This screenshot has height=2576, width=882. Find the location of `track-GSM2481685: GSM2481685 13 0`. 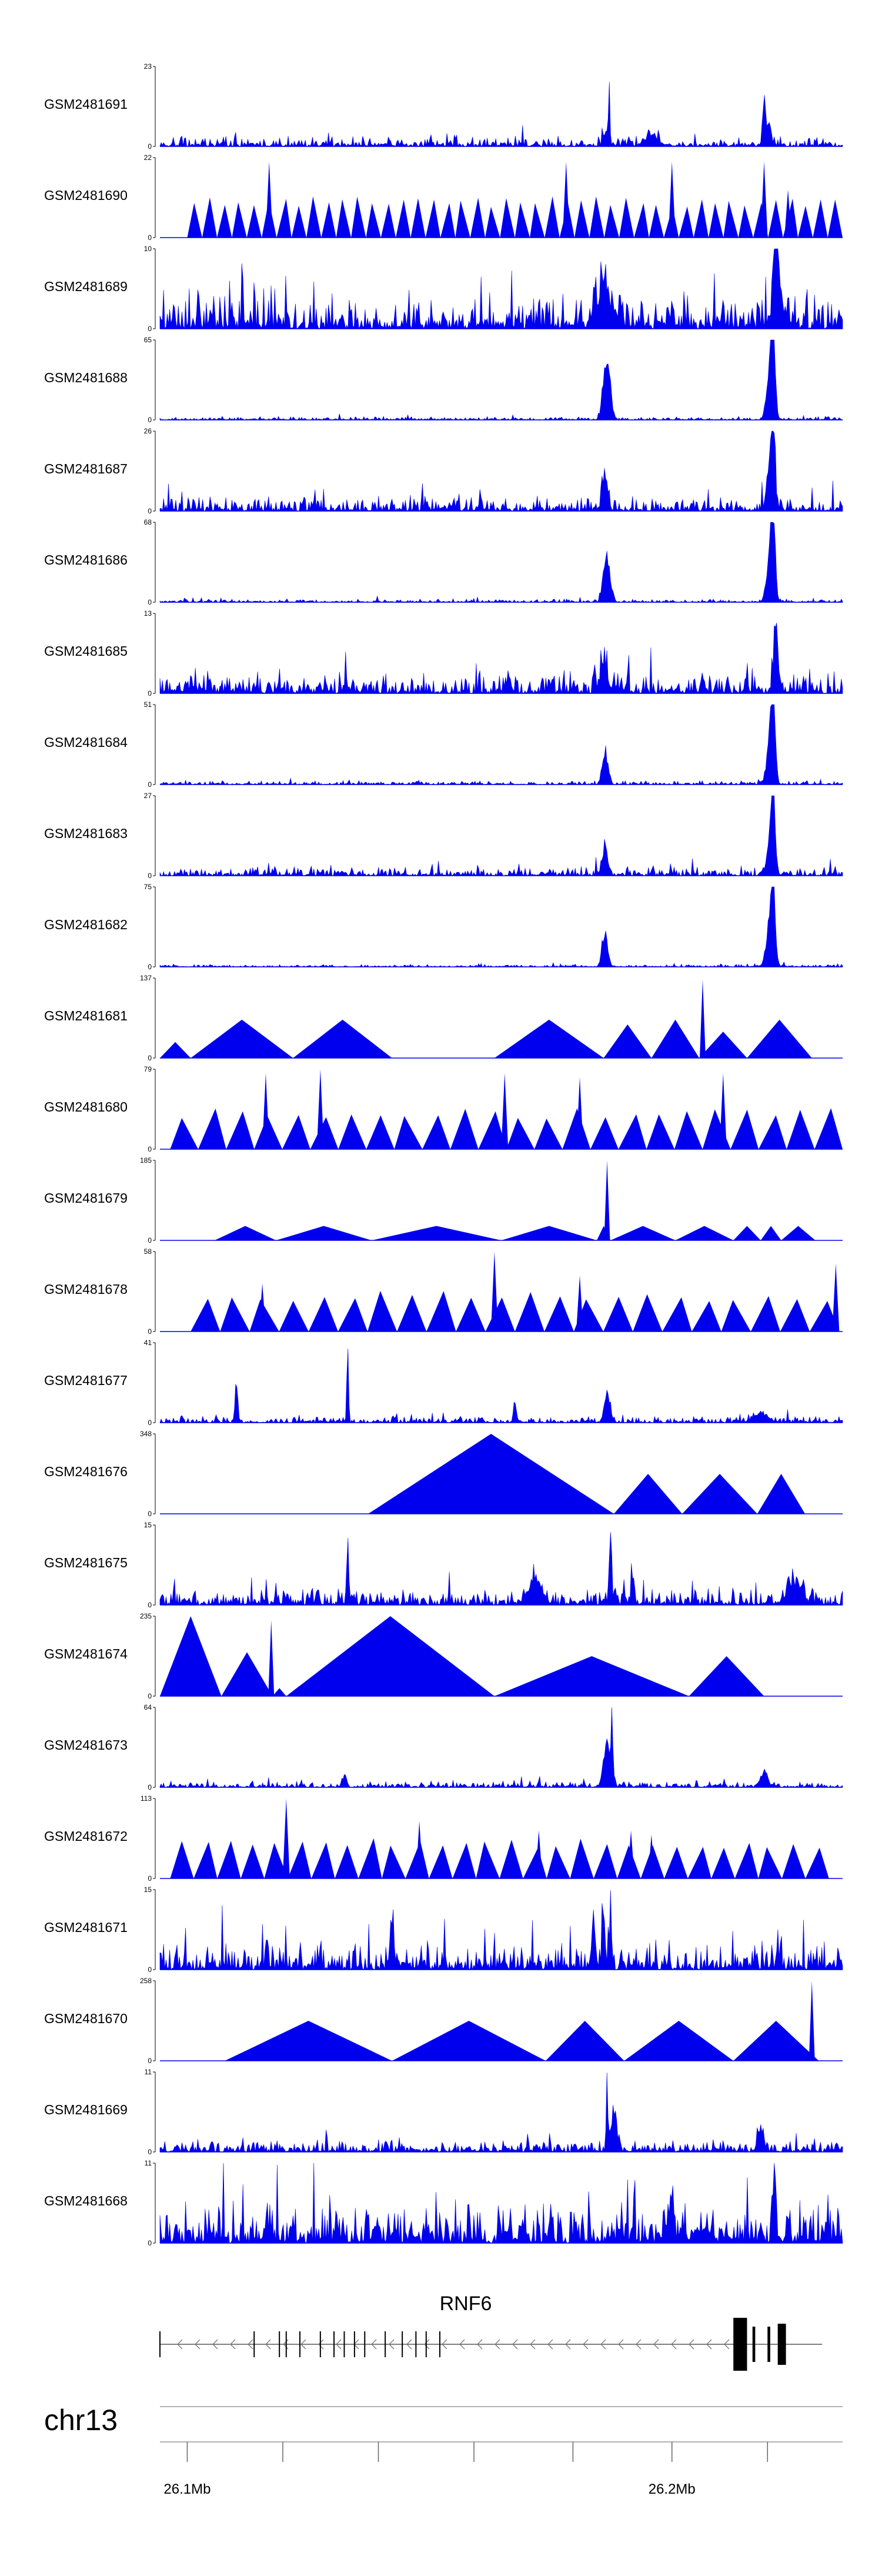

track-GSM2481685: GSM2481685 13 0 is located at coordinates (443, 653).